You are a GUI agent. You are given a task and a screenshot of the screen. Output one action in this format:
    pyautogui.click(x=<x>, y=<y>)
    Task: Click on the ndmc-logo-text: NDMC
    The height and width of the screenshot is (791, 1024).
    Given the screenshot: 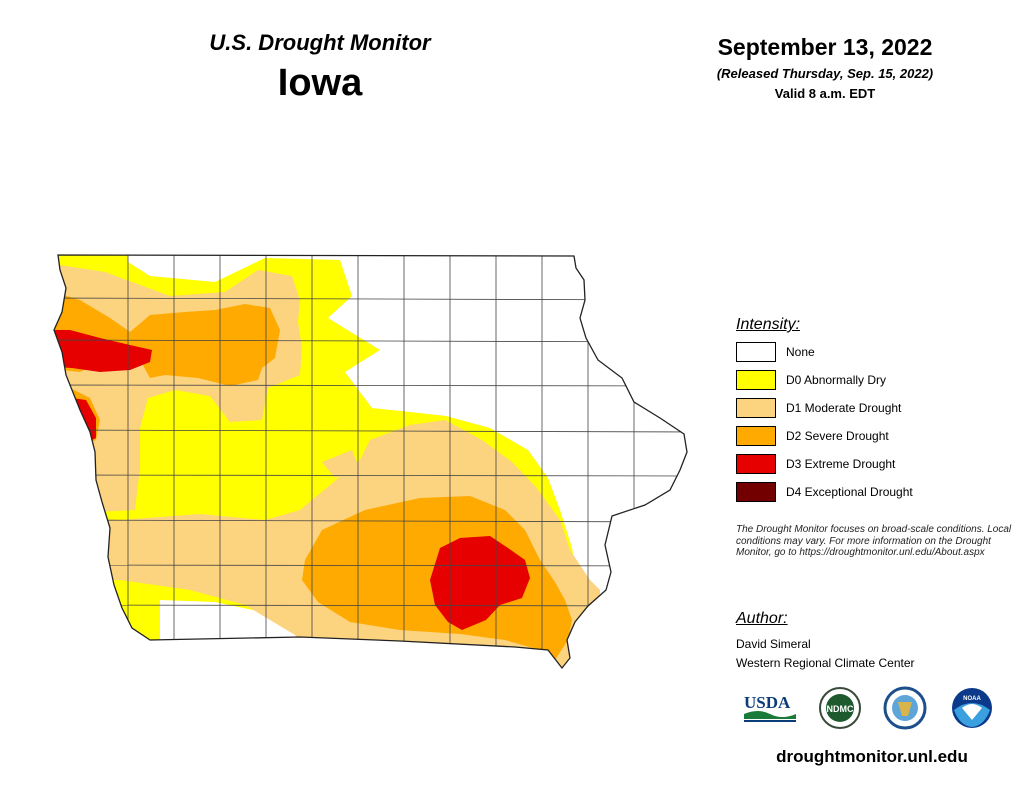 What is the action you would take?
    pyautogui.click(x=840, y=709)
    